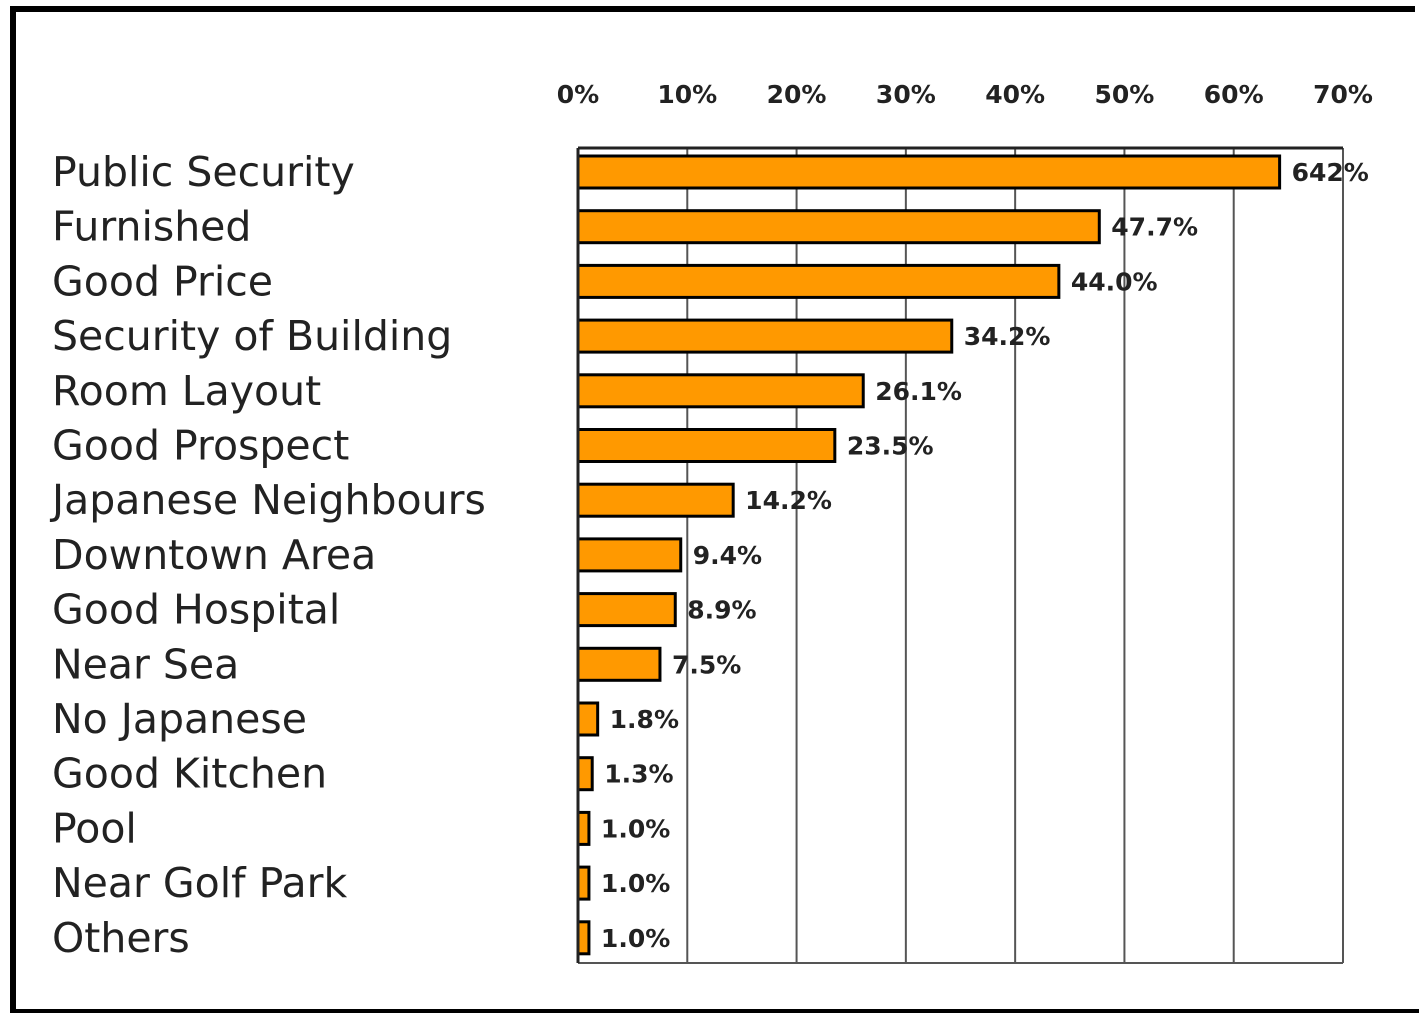  I want to click on data-label: 47.7%, so click(1154, 227).